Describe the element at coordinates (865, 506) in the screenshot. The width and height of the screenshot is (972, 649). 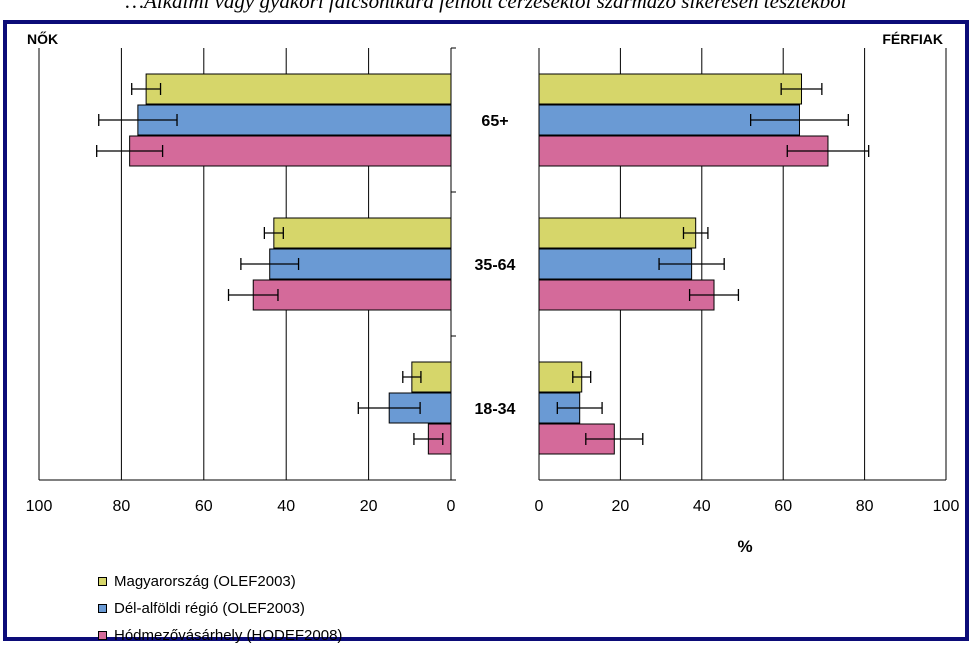
I see `x-tick-label-men: 80` at that location.